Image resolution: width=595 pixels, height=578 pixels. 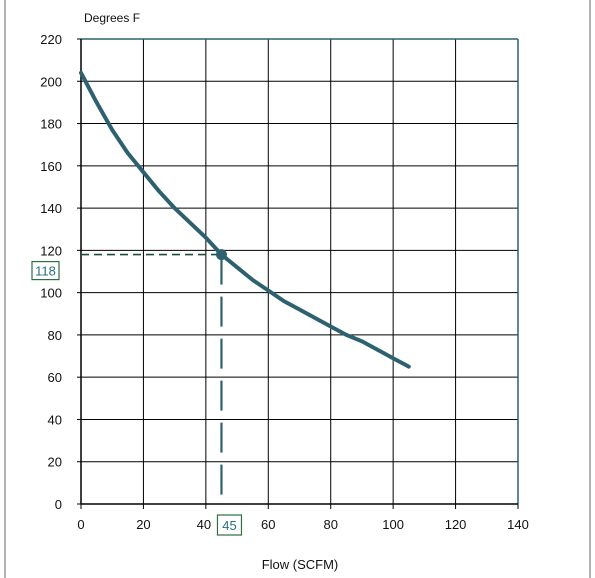 I want to click on x-tick-label: 0, so click(x=80, y=524).